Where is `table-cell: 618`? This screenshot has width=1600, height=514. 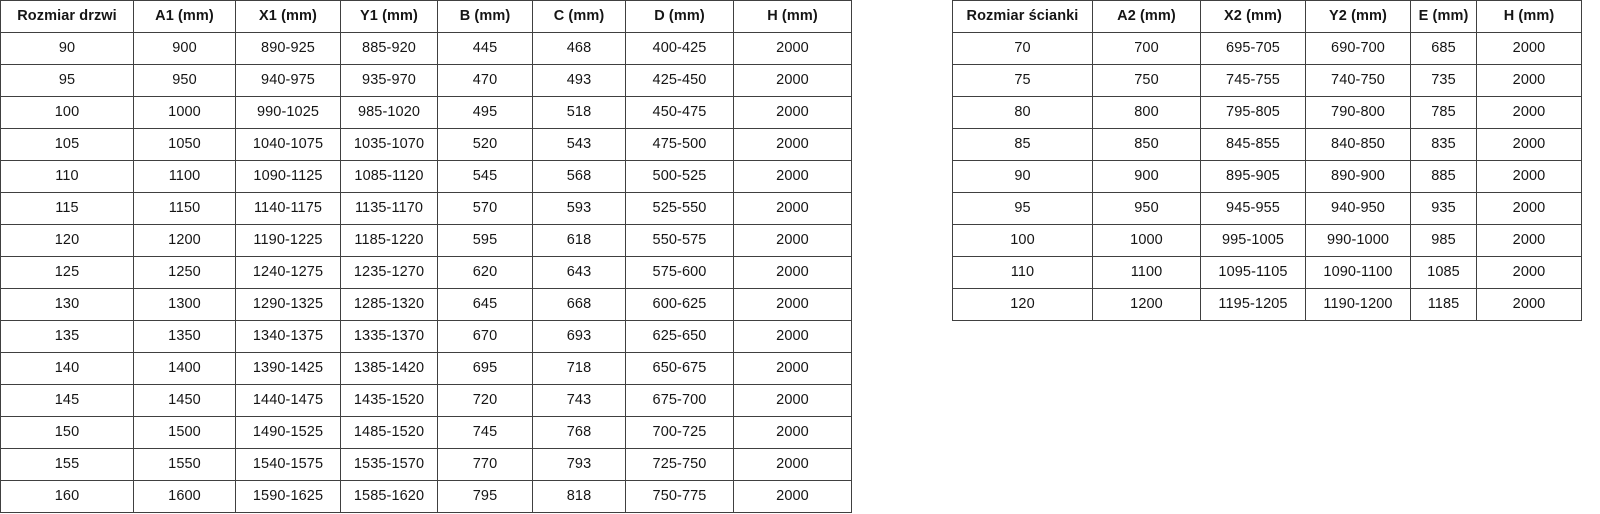
table-cell: 618 is located at coordinates (579, 240).